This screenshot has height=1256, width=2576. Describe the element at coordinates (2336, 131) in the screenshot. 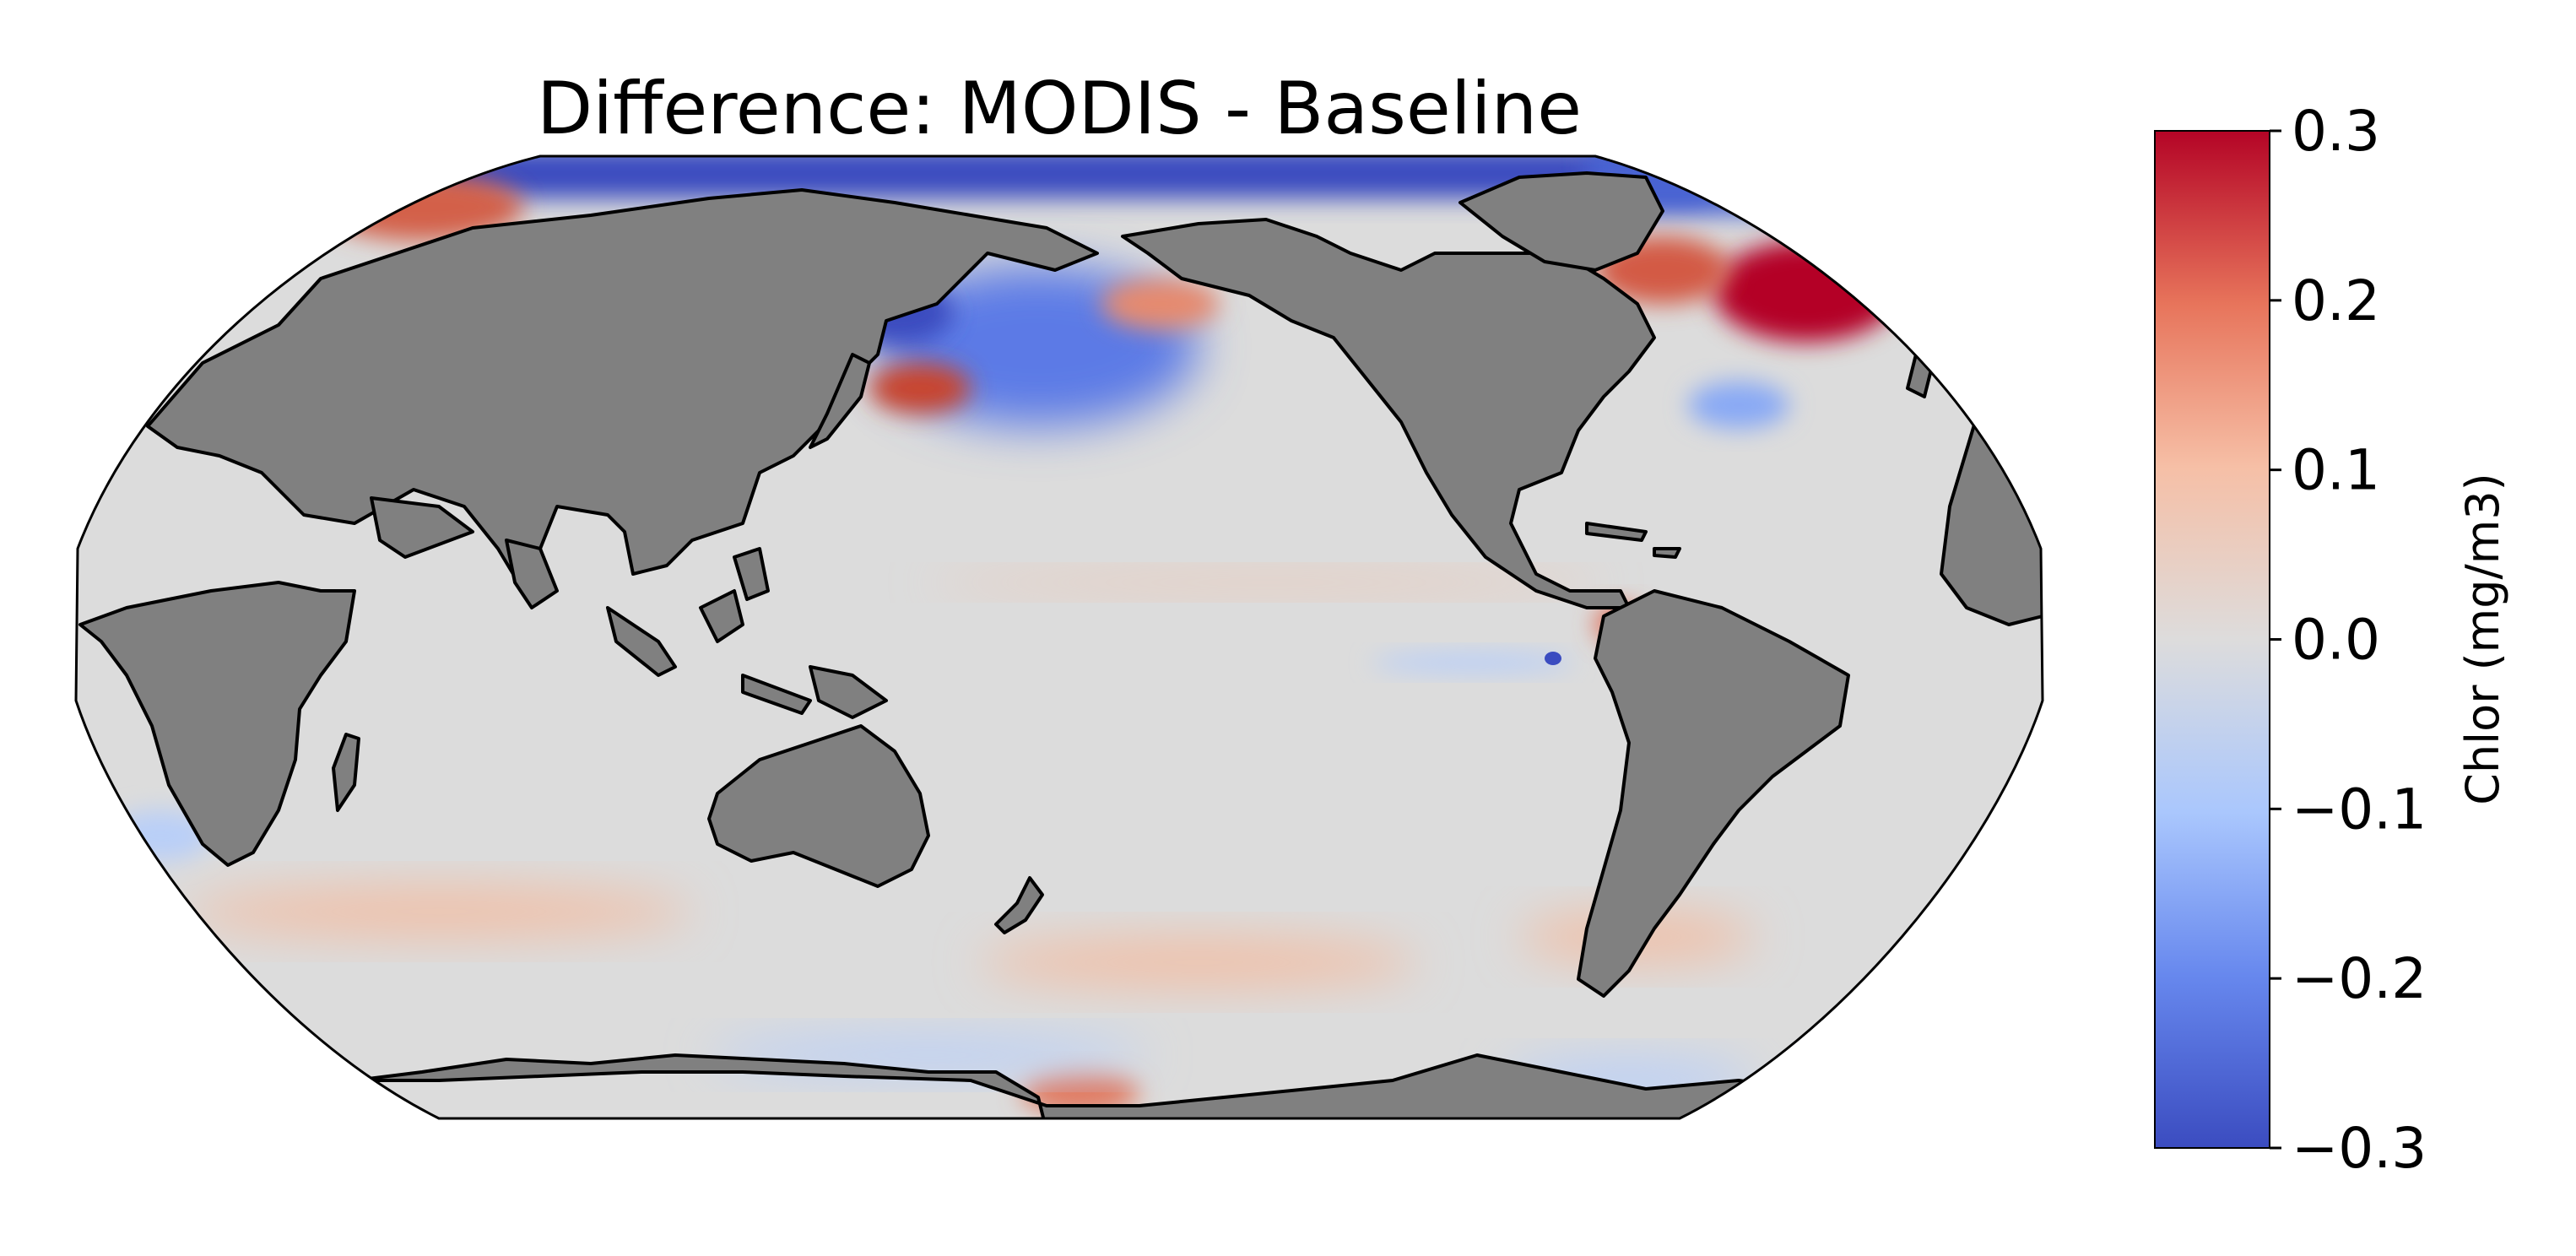

I see `colorbar-tick-label: 0.3` at that location.